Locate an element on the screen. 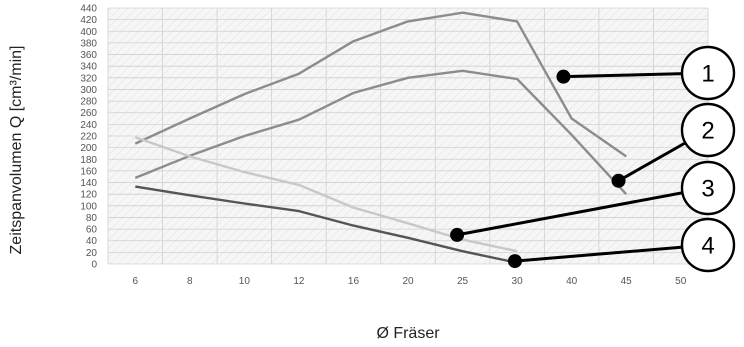 The width and height of the screenshot is (744, 347). y-tick-label: 80 is located at coordinates (92, 218).